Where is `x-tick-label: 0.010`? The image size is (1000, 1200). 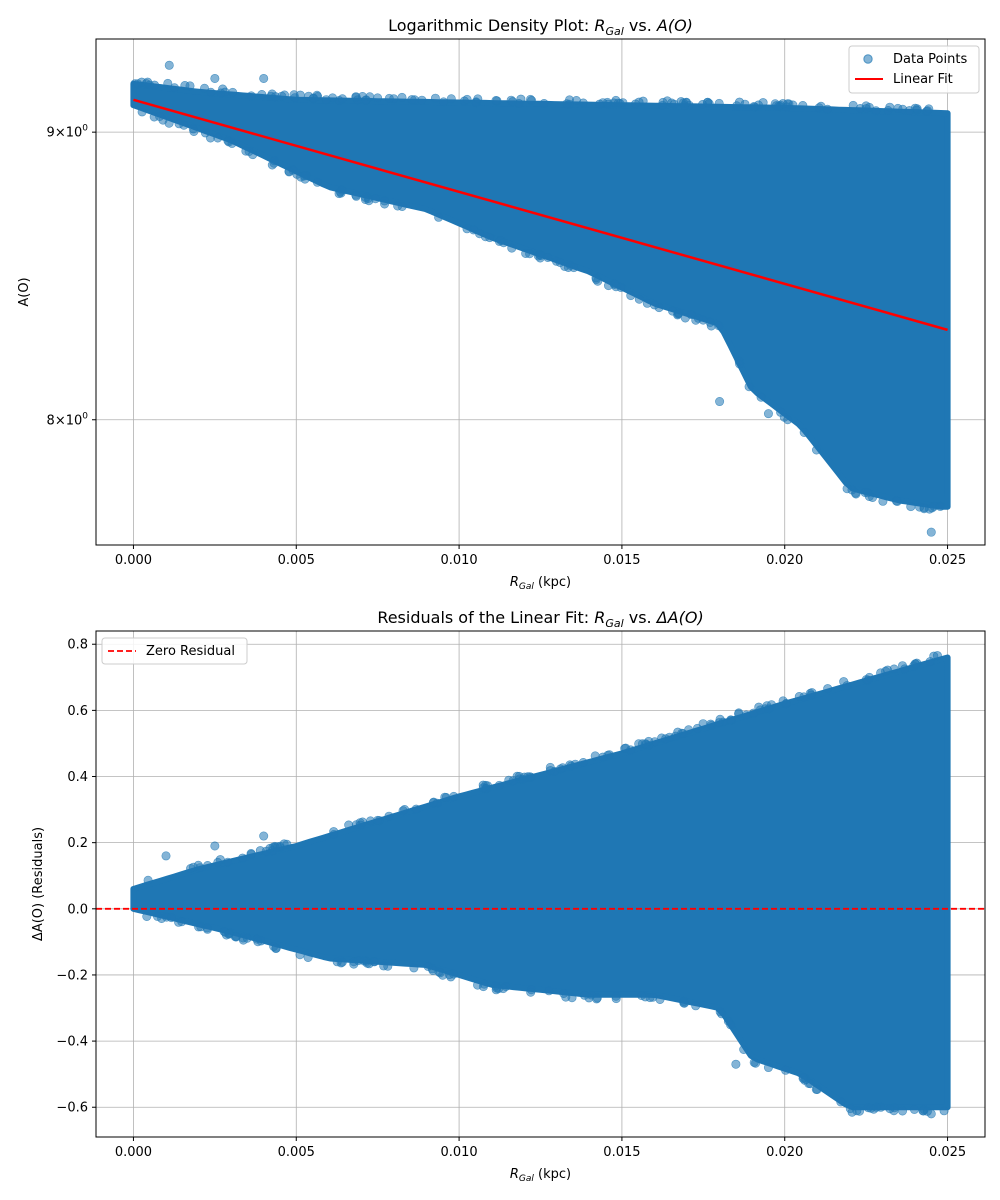
x-tick-label: 0.010 is located at coordinates (458, 1152).